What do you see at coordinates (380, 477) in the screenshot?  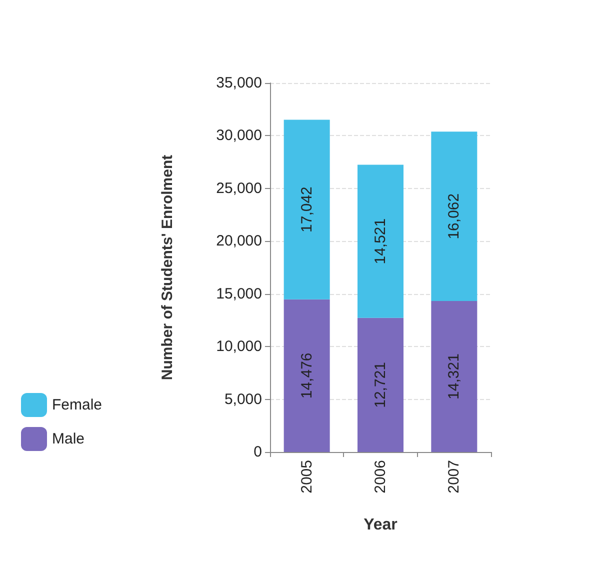 I see `x-tick-label: 2006` at bounding box center [380, 477].